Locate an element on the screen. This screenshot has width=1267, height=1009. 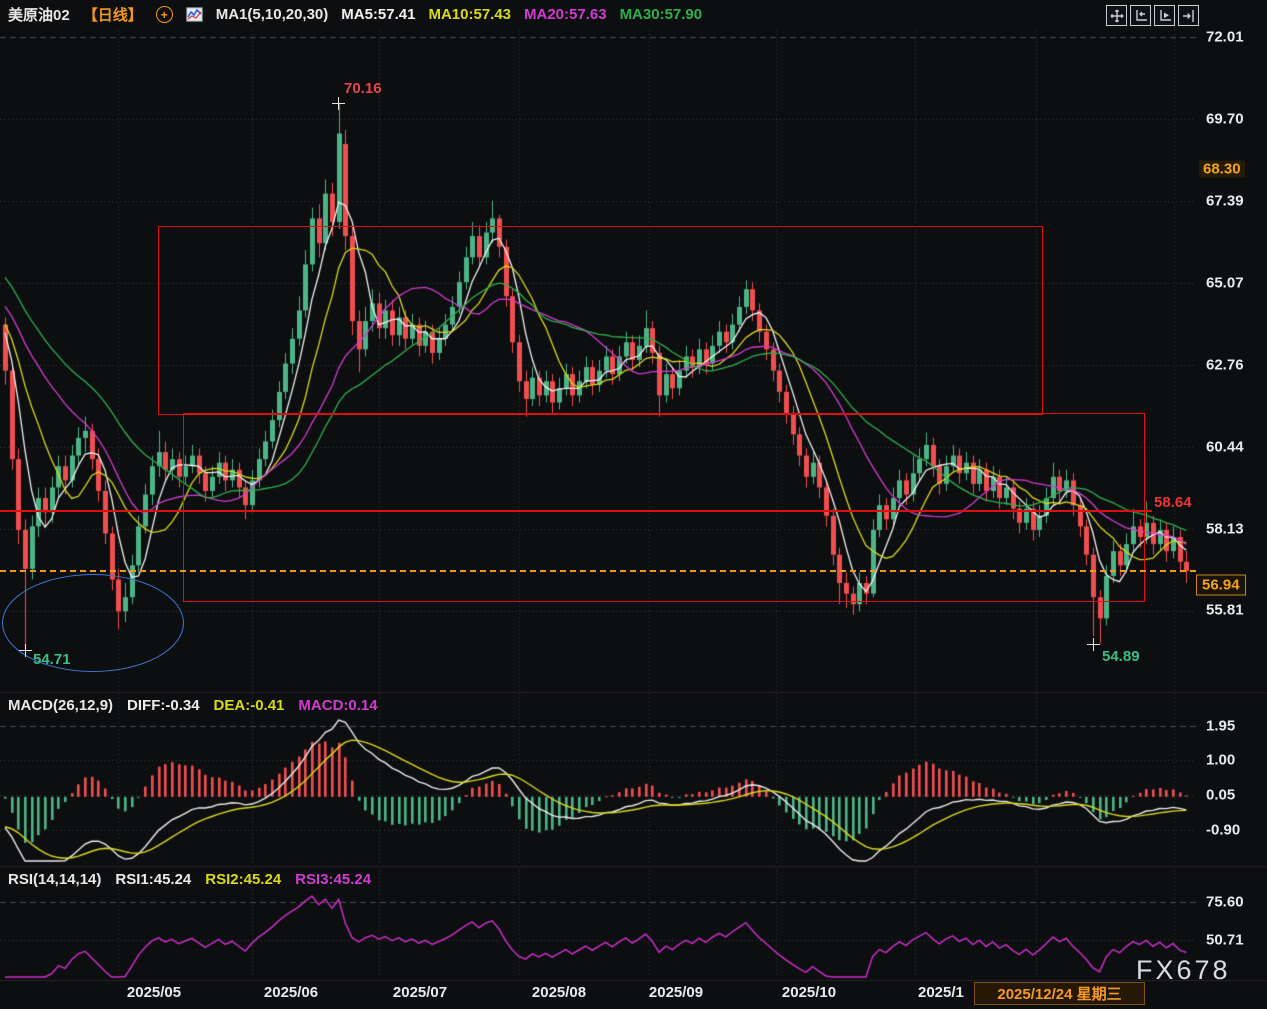
x-axis-month-label: 2025/05 is located at coordinates (154, 992).